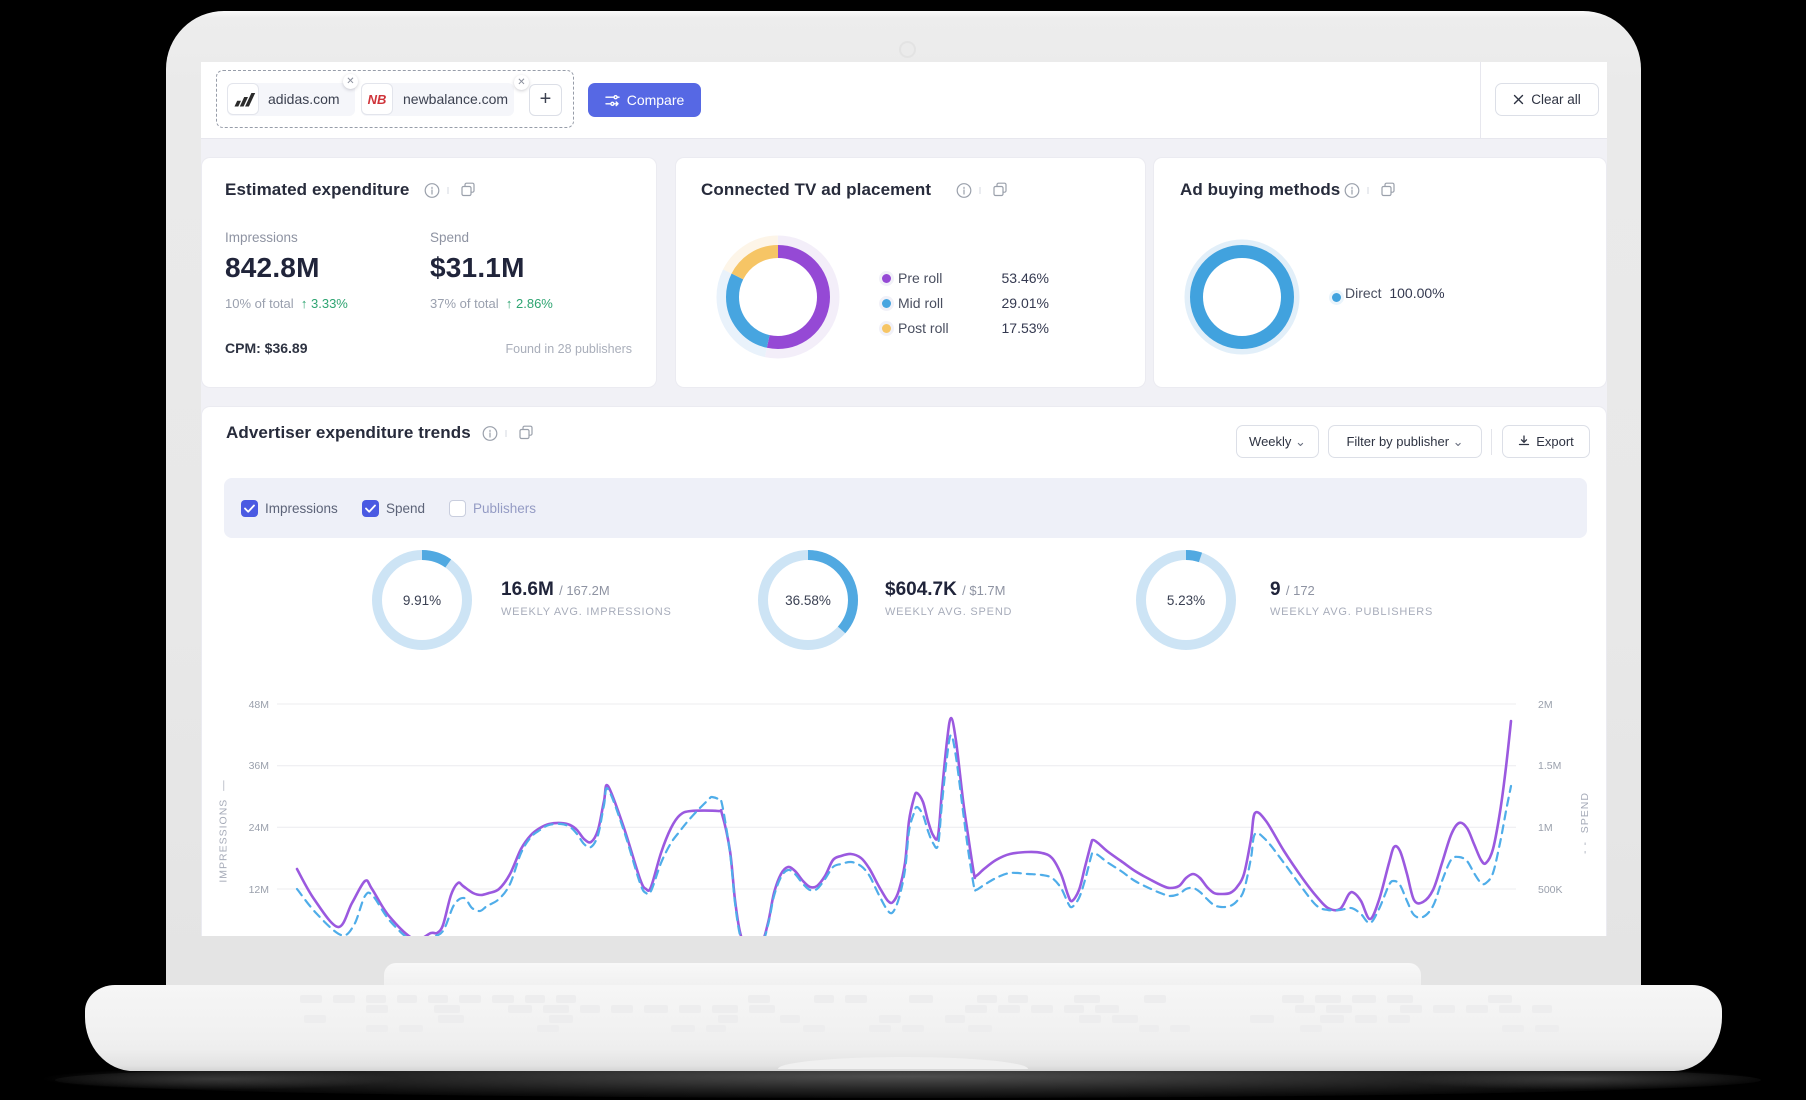 The height and width of the screenshot is (1100, 1806). What do you see at coordinates (1186, 600) in the screenshot?
I see `svg-text: 5.23%` at bounding box center [1186, 600].